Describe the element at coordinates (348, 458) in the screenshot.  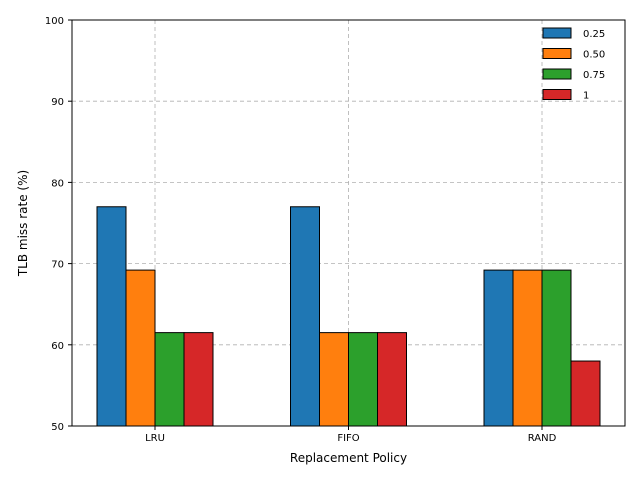
I see `x-axis-label: Replacement Policy` at that location.